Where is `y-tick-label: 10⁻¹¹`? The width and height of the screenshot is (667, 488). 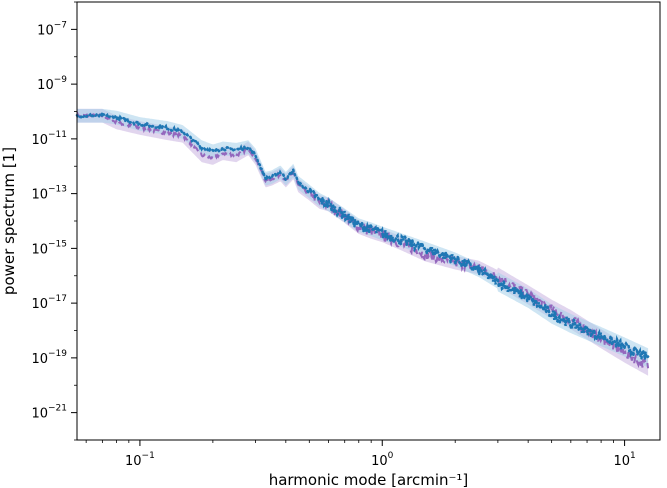 y-tick-label: 10⁻¹¹ is located at coordinates (49, 139).